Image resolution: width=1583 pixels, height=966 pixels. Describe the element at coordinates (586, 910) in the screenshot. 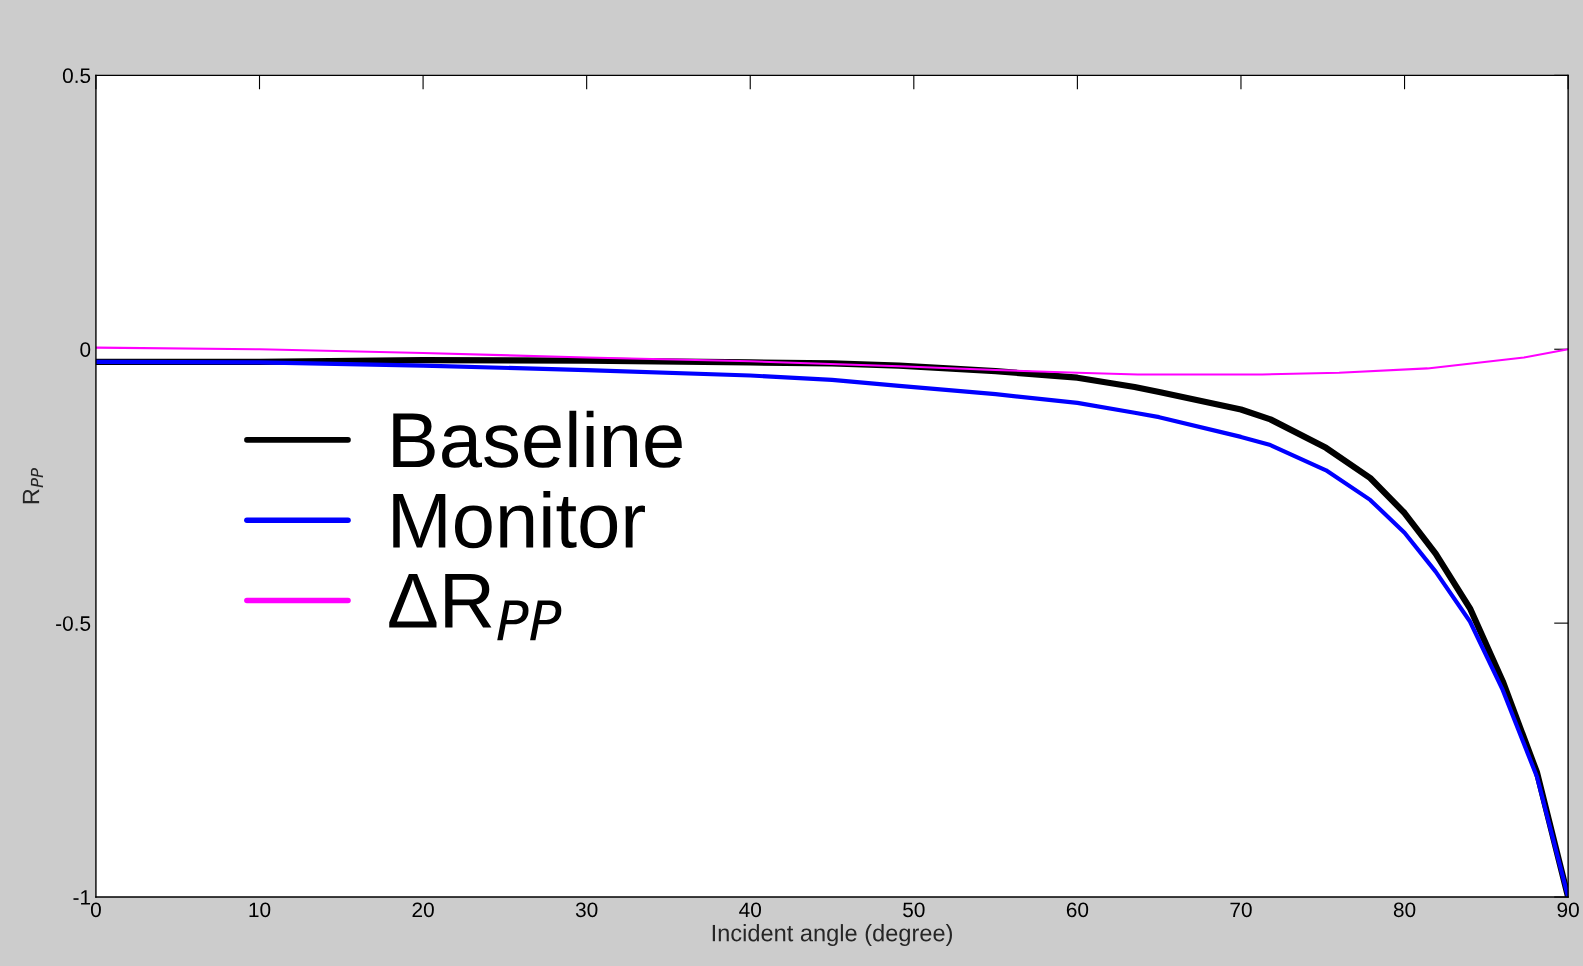

I see `x-tick-label: 30` at that location.